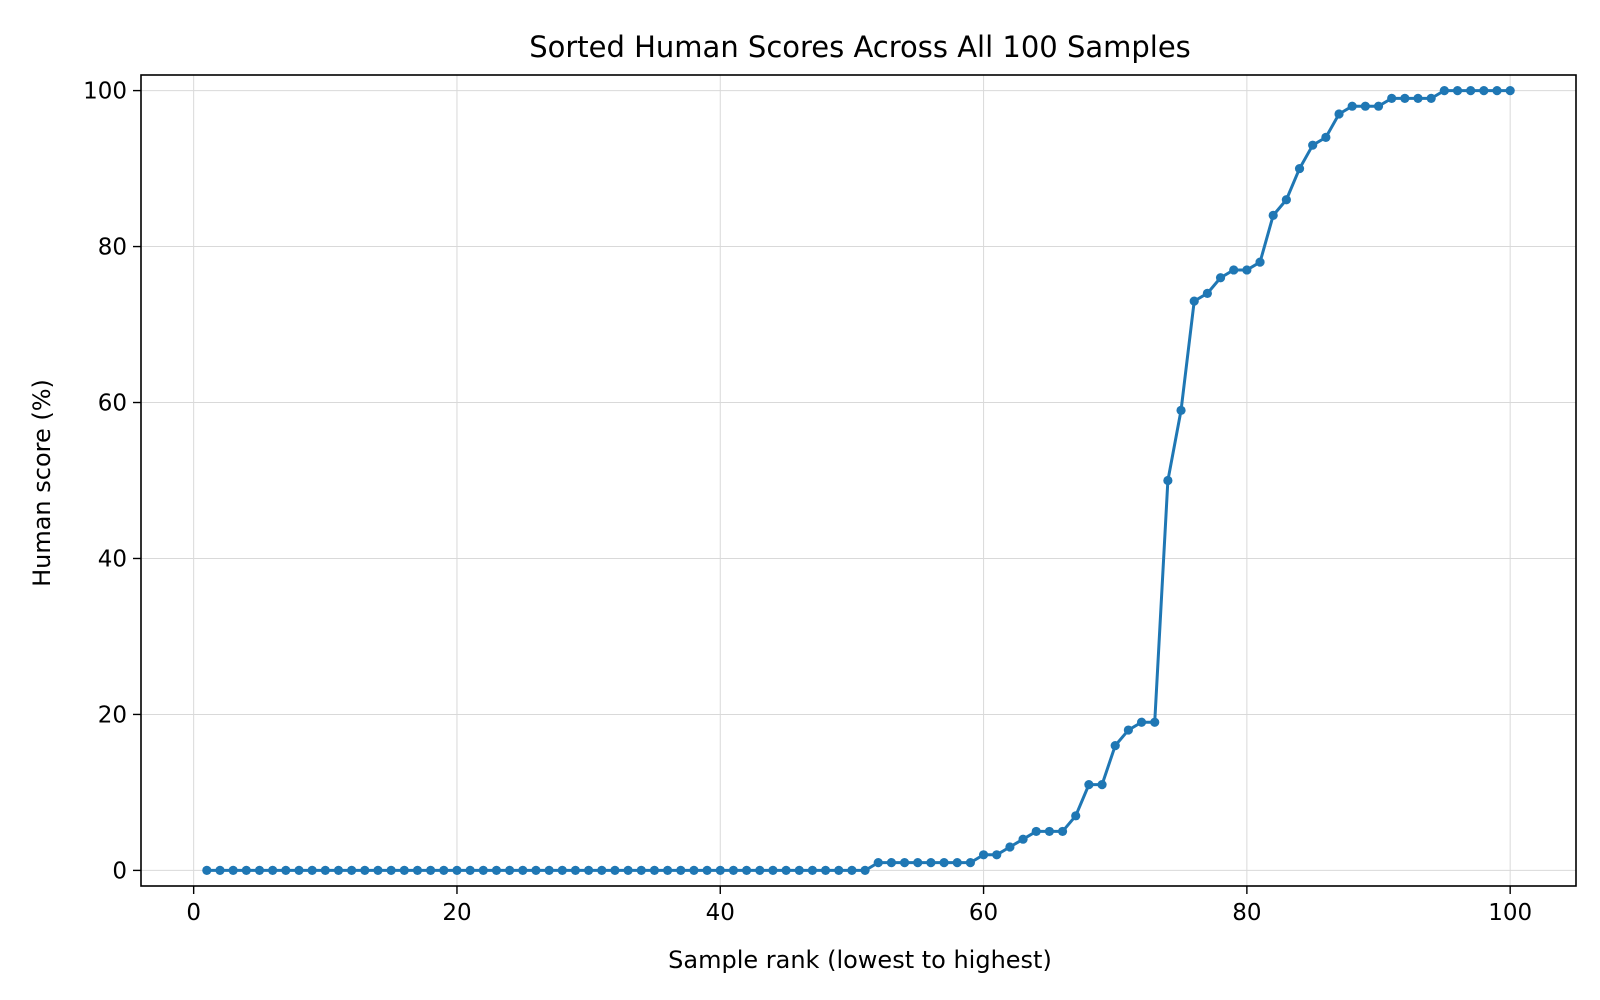 This screenshot has height=1000, width=1600. What do you see at coordinates (1246, 913) in the screenshot?
I see `x-tick-label: 80` at bounding box center [1246, 913].